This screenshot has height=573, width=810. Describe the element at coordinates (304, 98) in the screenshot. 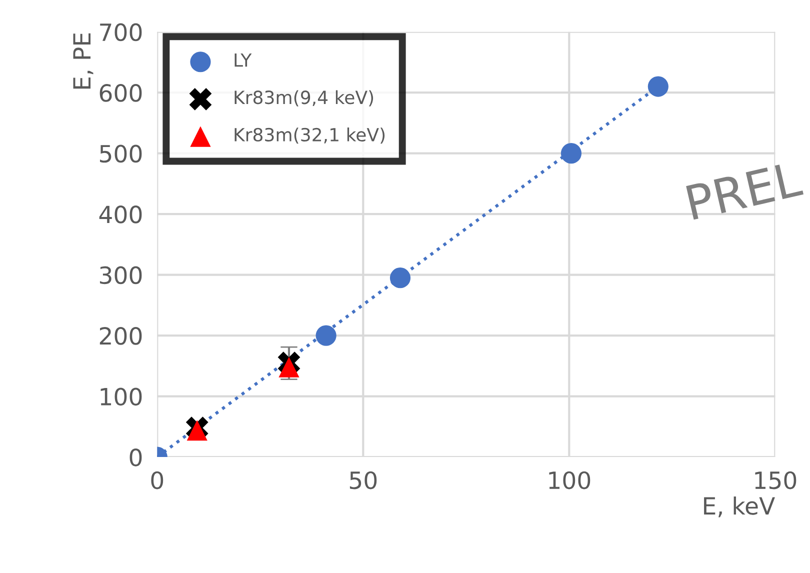

I see `legend-label: Kr83m(9,4 keV)` at that location.